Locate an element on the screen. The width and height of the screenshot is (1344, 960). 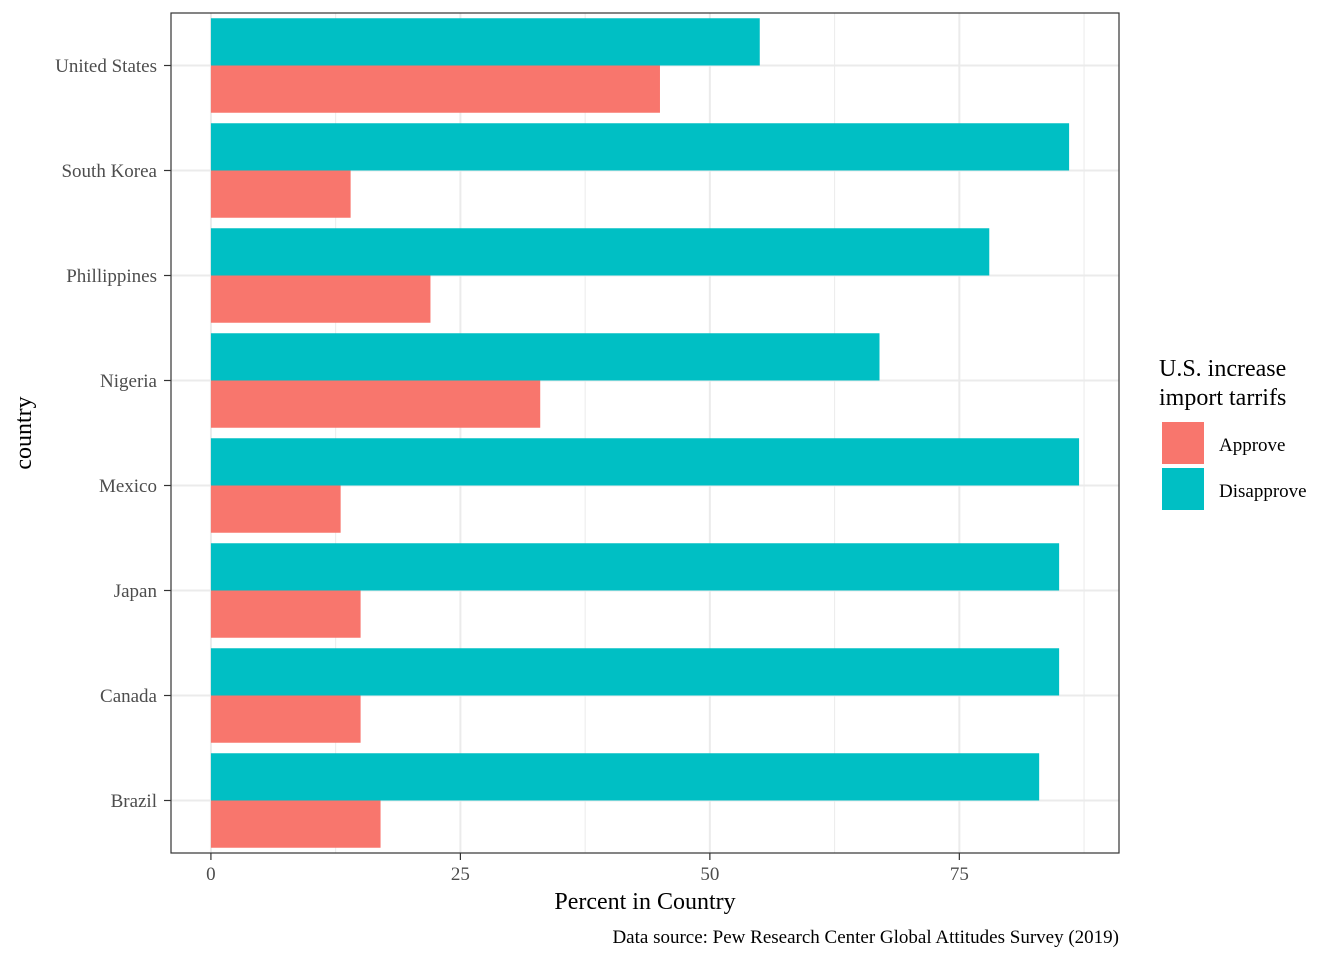
legend-key-disapprove is located at coordinates (1183, 489).